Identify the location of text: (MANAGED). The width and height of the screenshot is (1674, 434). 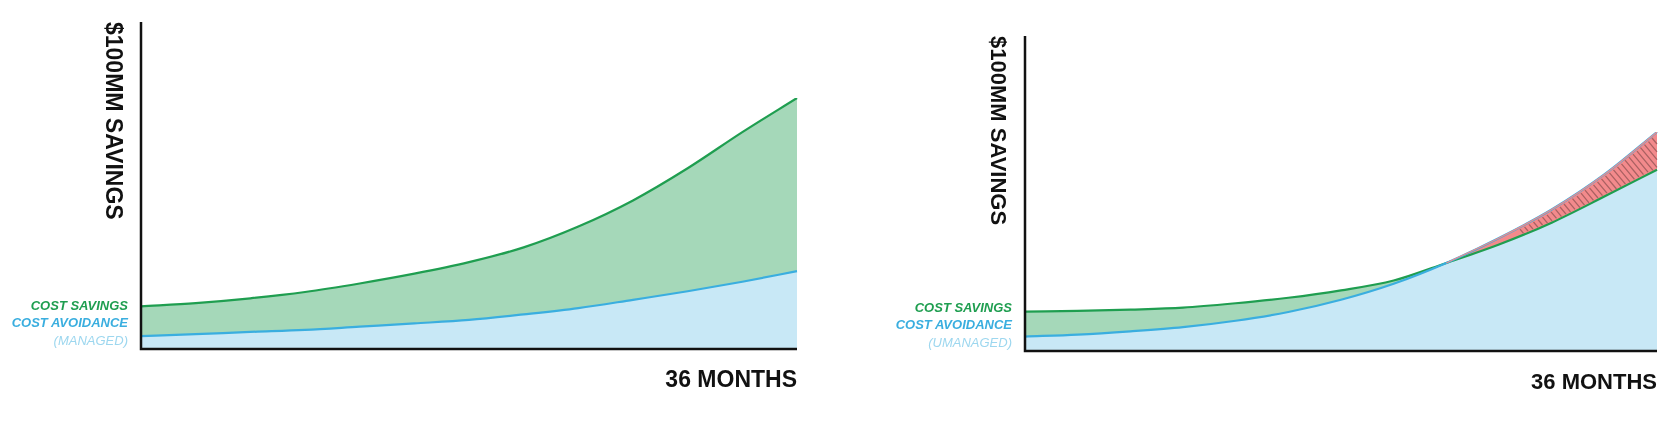
(90, 340).